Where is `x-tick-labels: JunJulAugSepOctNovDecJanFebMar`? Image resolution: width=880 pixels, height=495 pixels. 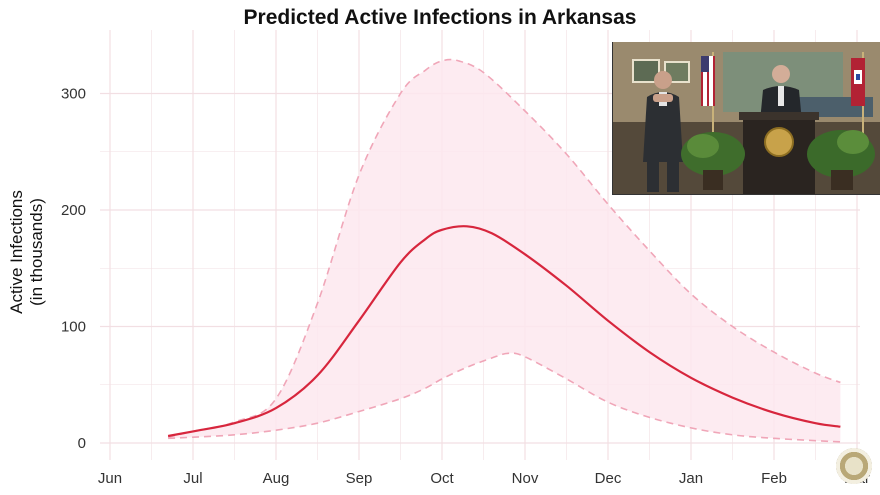
x-tick-labels: JunJulAugSepOctNovDecJanFebMar is located at coordinates (484, 478).